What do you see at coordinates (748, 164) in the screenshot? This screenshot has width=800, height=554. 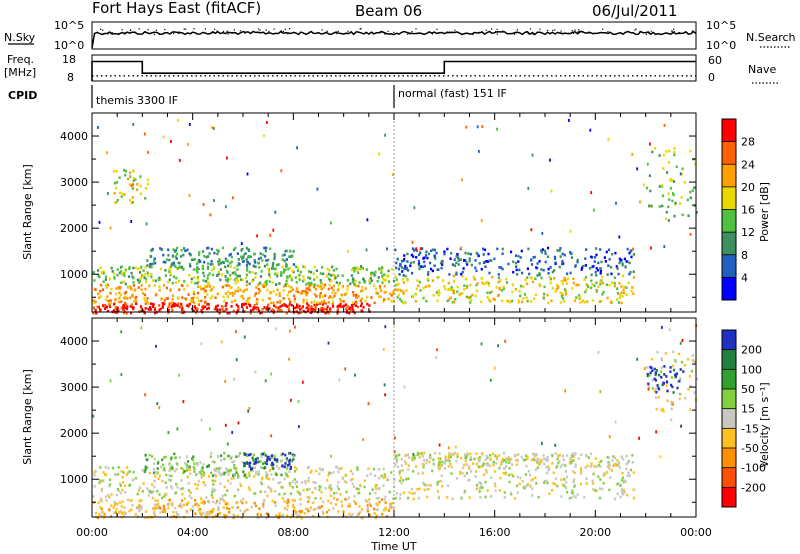 I see `colorbar-tick-label: 24` at bounding box center [748, 164].